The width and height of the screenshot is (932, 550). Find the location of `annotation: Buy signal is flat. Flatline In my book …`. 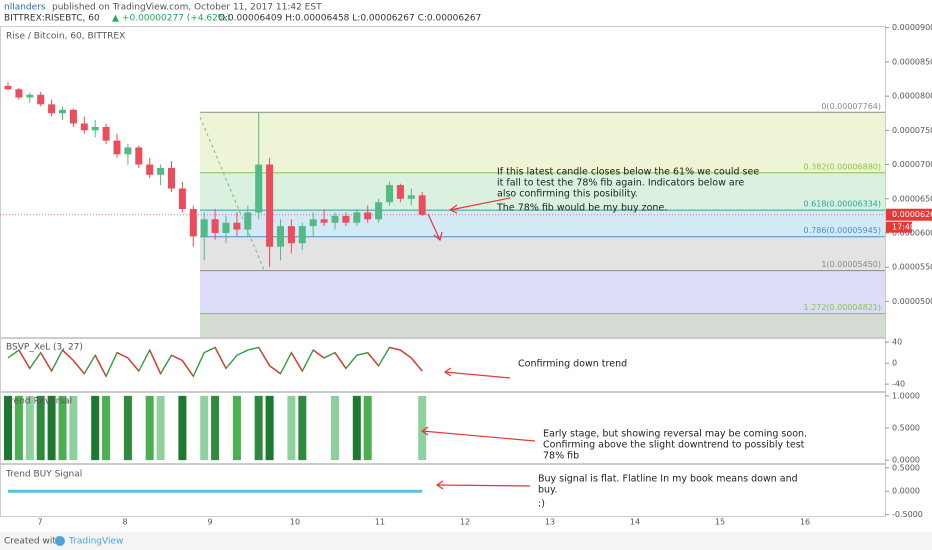

annotation: Buy signal is flat. Flatline In my book … is located at coordinates (668, 479).